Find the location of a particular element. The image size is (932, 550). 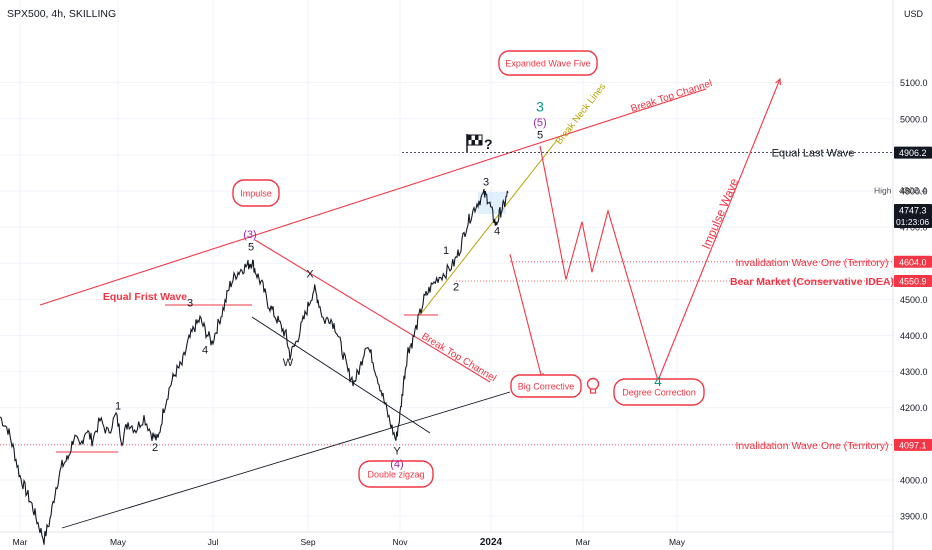

invalidation-lower-label: Invalidation Wave One (Territory) is located at coordinates (811, 446).